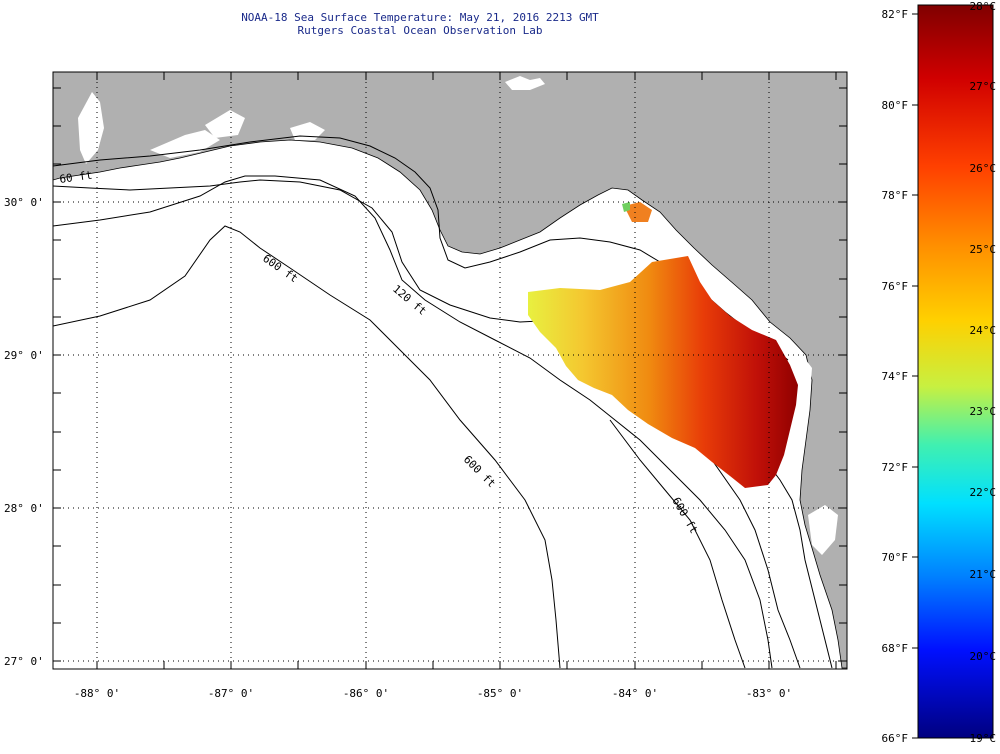  I want to click on lon-label-84: -84° 0', so click(635, 693).